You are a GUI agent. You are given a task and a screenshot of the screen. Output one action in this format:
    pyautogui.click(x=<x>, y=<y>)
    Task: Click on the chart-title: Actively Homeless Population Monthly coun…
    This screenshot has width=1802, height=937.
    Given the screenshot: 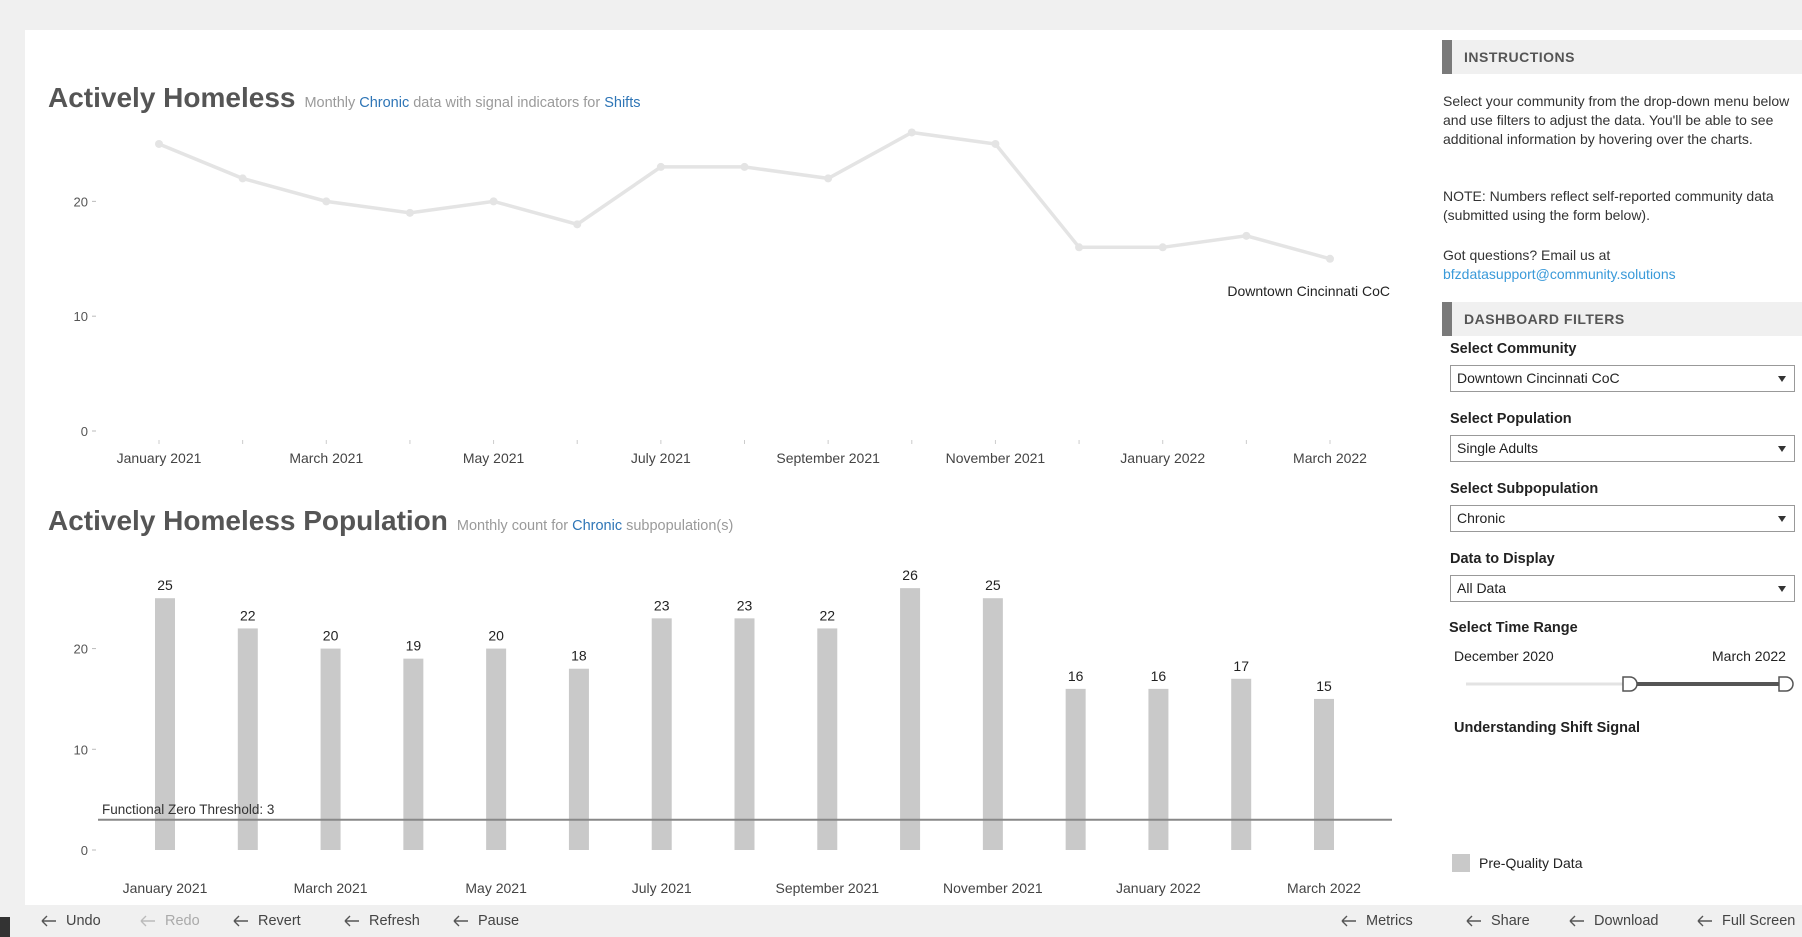 What is the action you would take?
    pyautogui.click(x=390, y=520)
    